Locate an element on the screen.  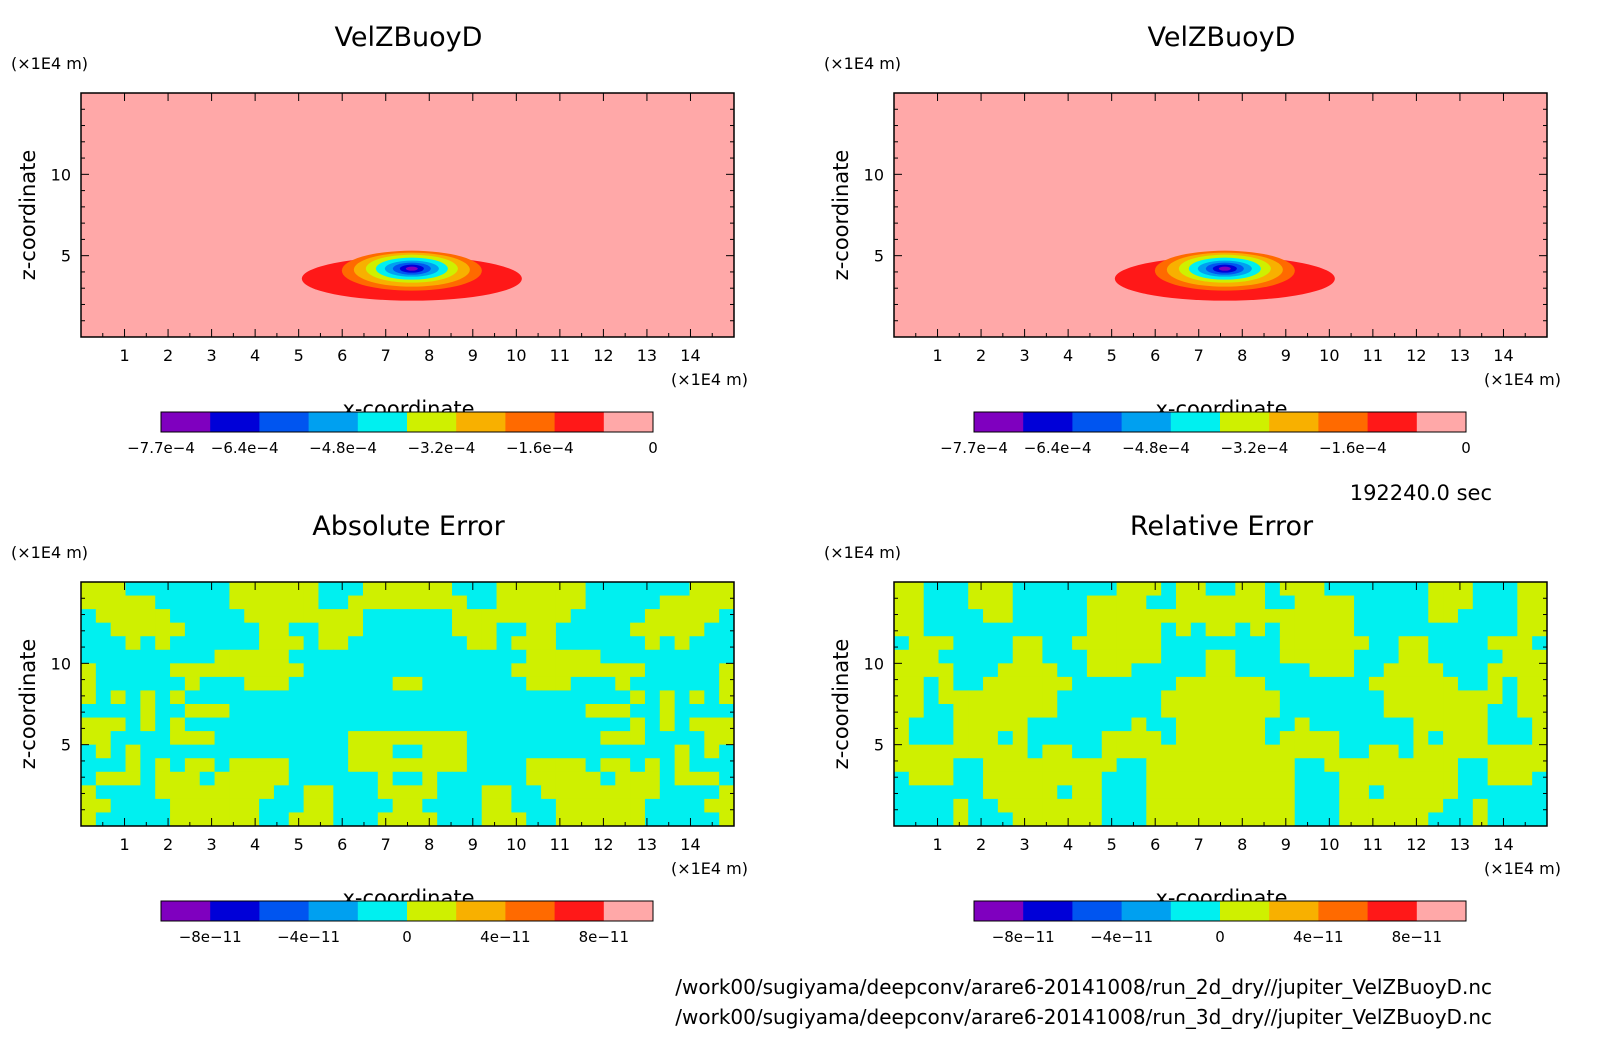
colorbar-label: −7.7e−4 is located at coordinates (161, 448).